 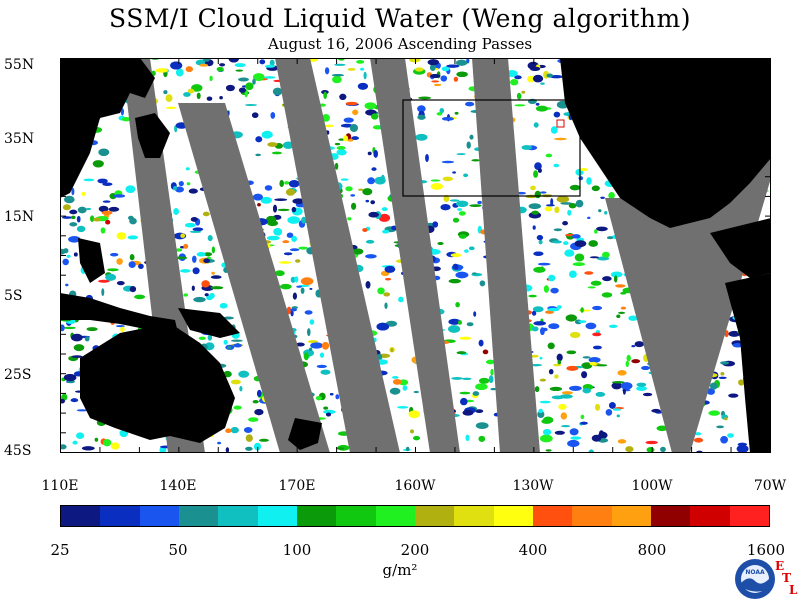 What do you see at coordinates (748, 363) in the screenshot?
I see `south-america-landmass` at bounding box center [748, 363].